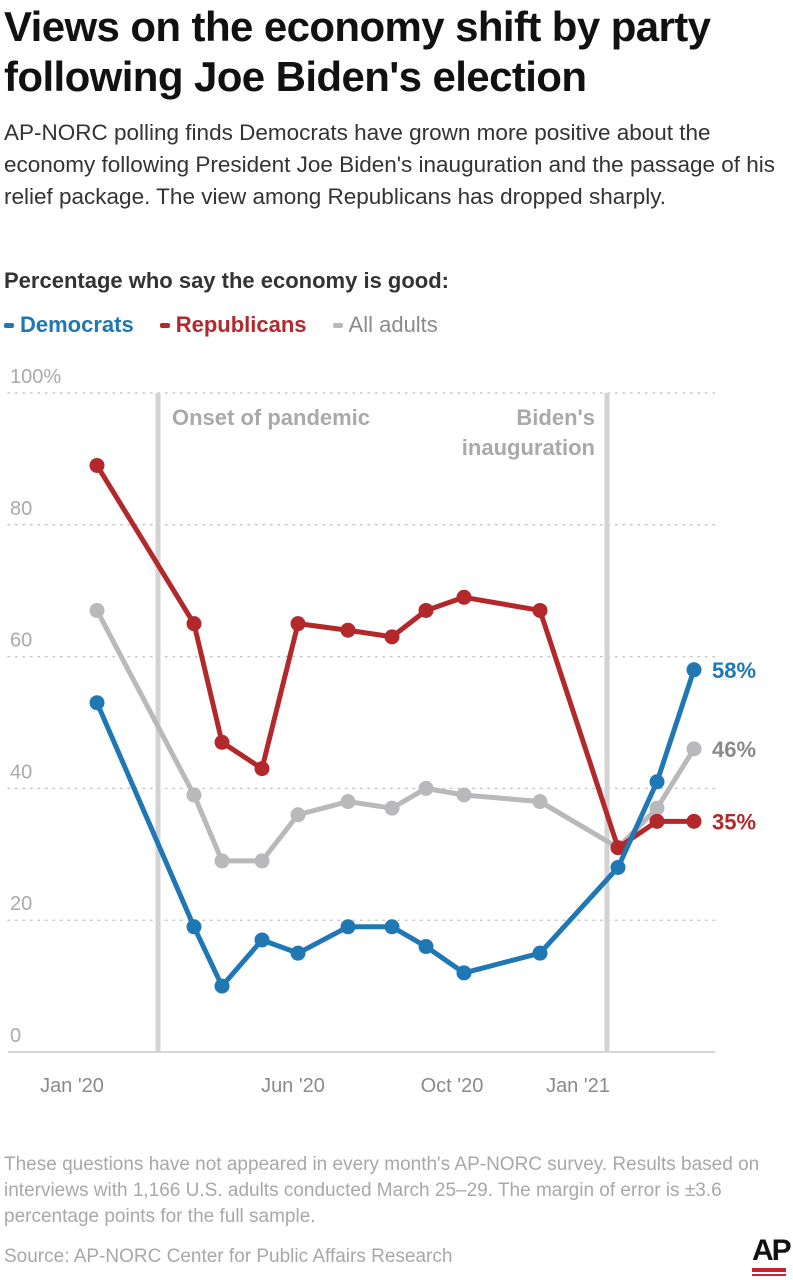 The width and height of the screenshot is (793, 1280). What do you see at coordinates (734, 749) in the screenshot?
I see `end-label-all-adults: 46%` at bounding box center [734, 749].